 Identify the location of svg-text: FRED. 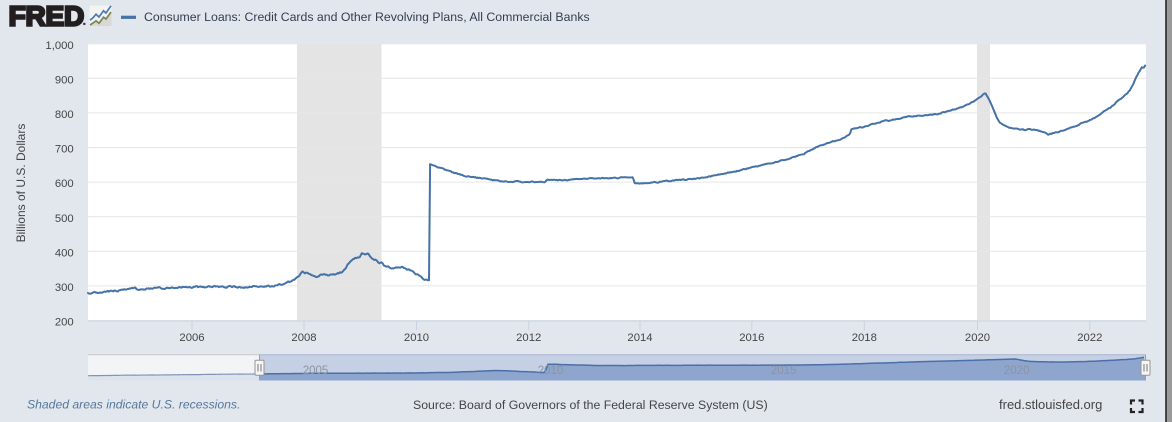
(46, 15).